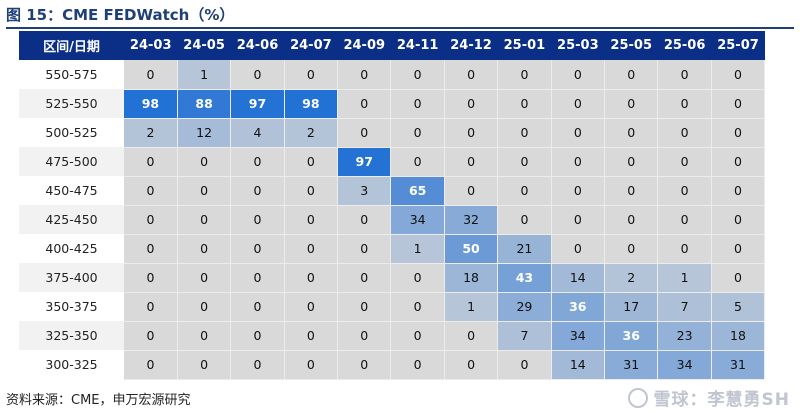  What do you see at coordinates (71, 161) in the screenshot?
I see `row-header-475-500: 475-500` at bounding box center [71, 161].